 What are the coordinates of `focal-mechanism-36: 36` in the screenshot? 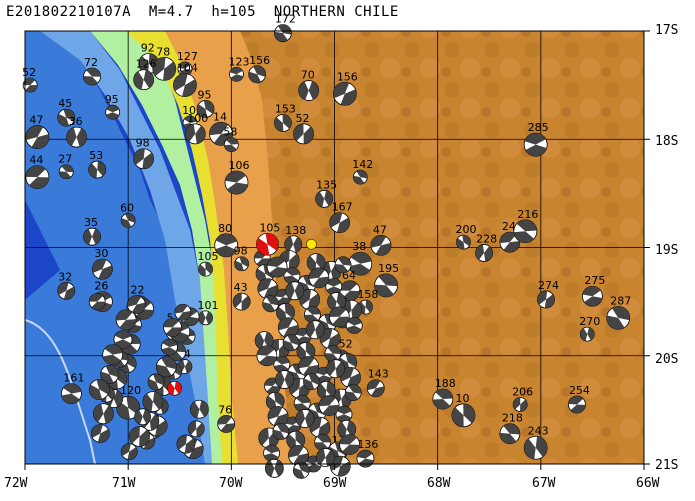 It's located at (76, 131).